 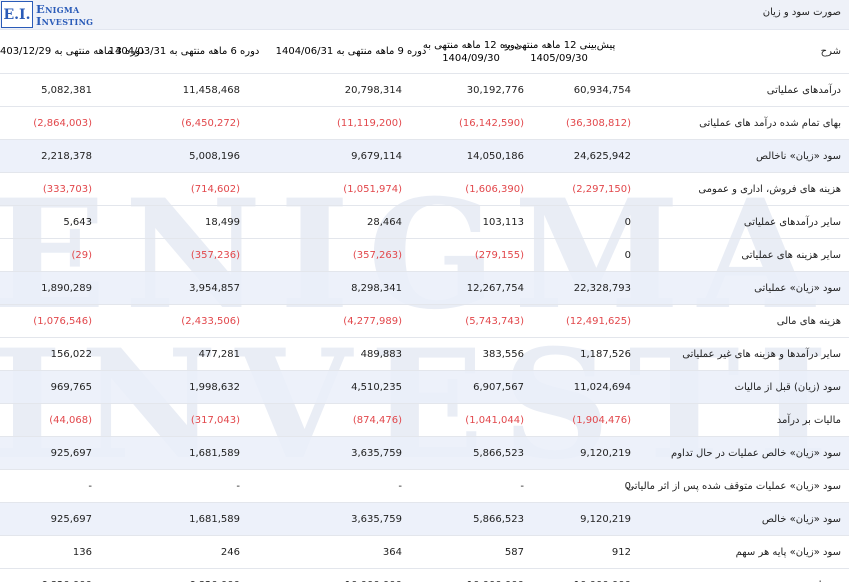 I want to click on row-label: هزینه های فروش، اداری و عمومی, so click(x=769, y=189).